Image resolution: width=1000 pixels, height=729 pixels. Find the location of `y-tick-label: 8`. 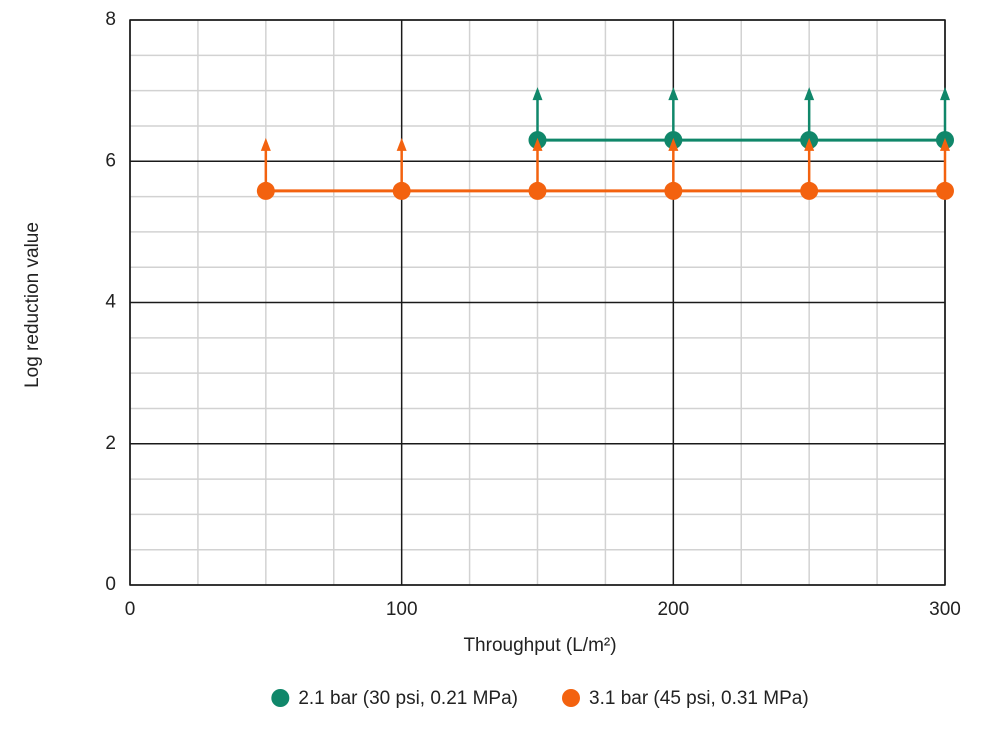

y-tick-label: 8 is located at coordinates (110, 19).